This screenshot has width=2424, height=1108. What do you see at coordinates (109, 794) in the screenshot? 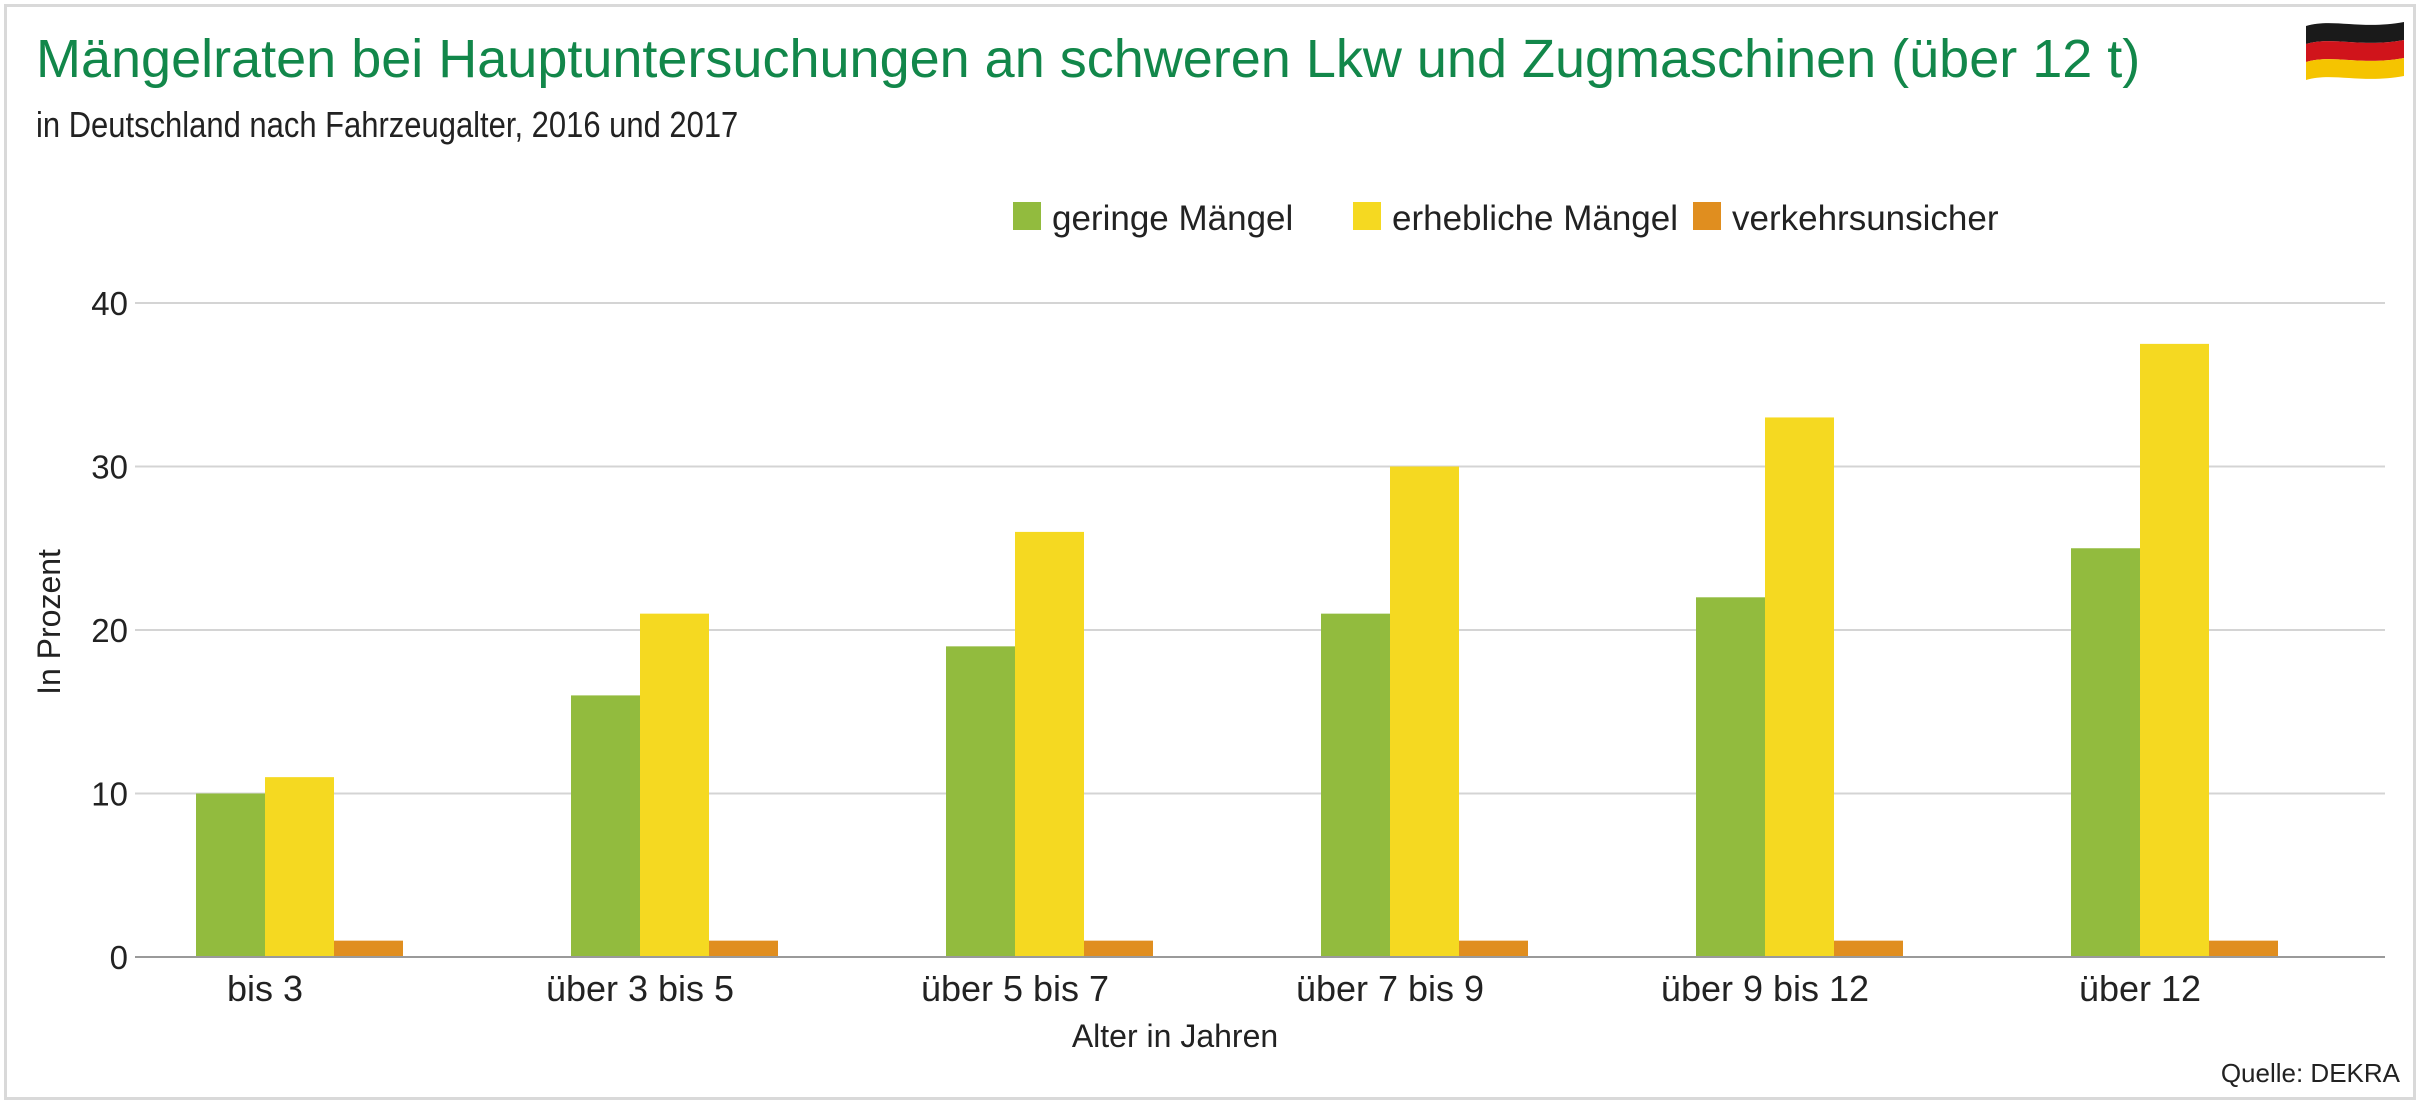
I see `y-tick-label: 10` at bounding box center [109, 794].